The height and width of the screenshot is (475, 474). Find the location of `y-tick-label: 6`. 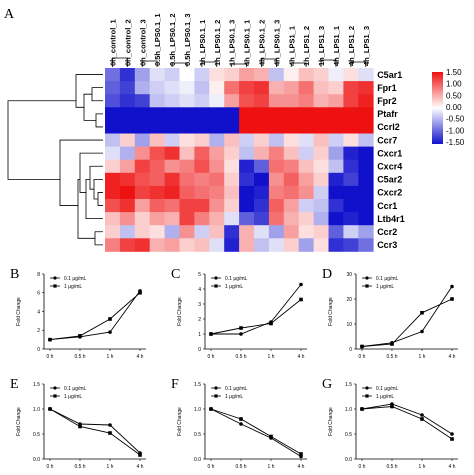

y-tick-label: 6 is located at coordinates (38, 294).